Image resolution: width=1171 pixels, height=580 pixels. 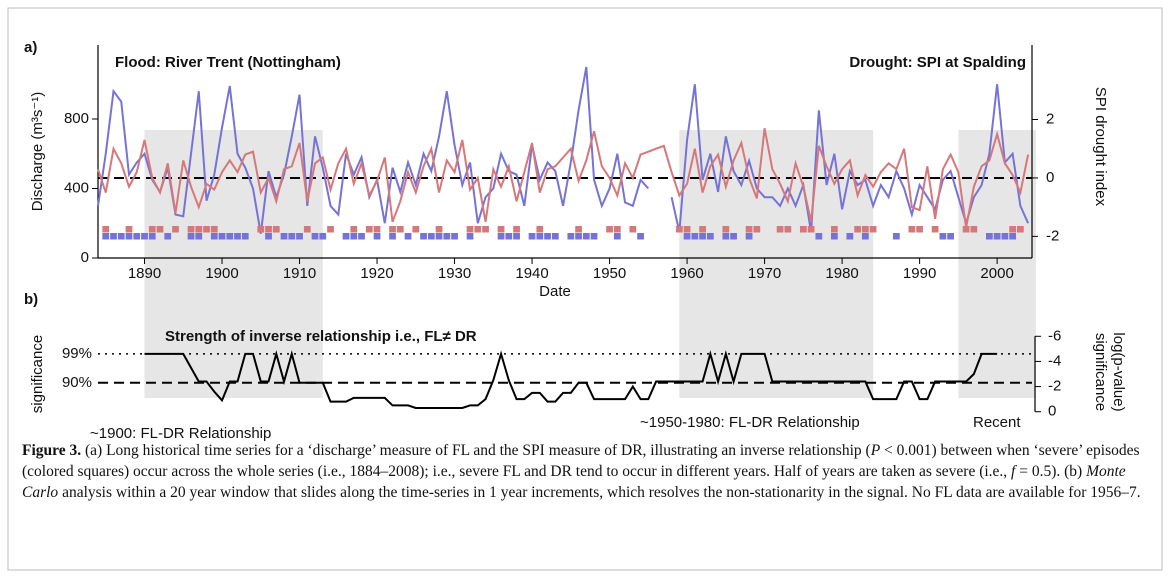 I want to click on x-tick-label: 1970, so click(x=764, y=273).